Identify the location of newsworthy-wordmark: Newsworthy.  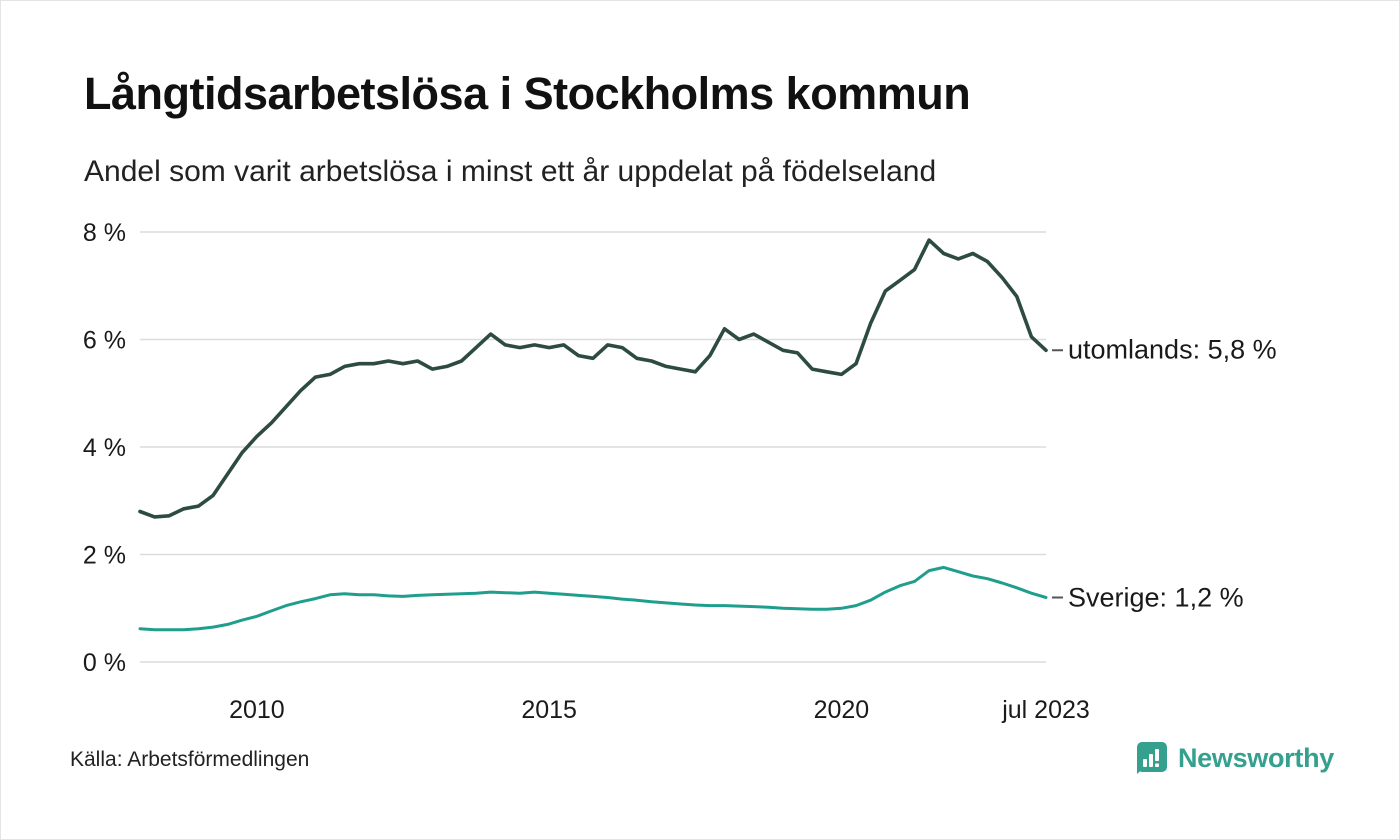
(1255, 757).